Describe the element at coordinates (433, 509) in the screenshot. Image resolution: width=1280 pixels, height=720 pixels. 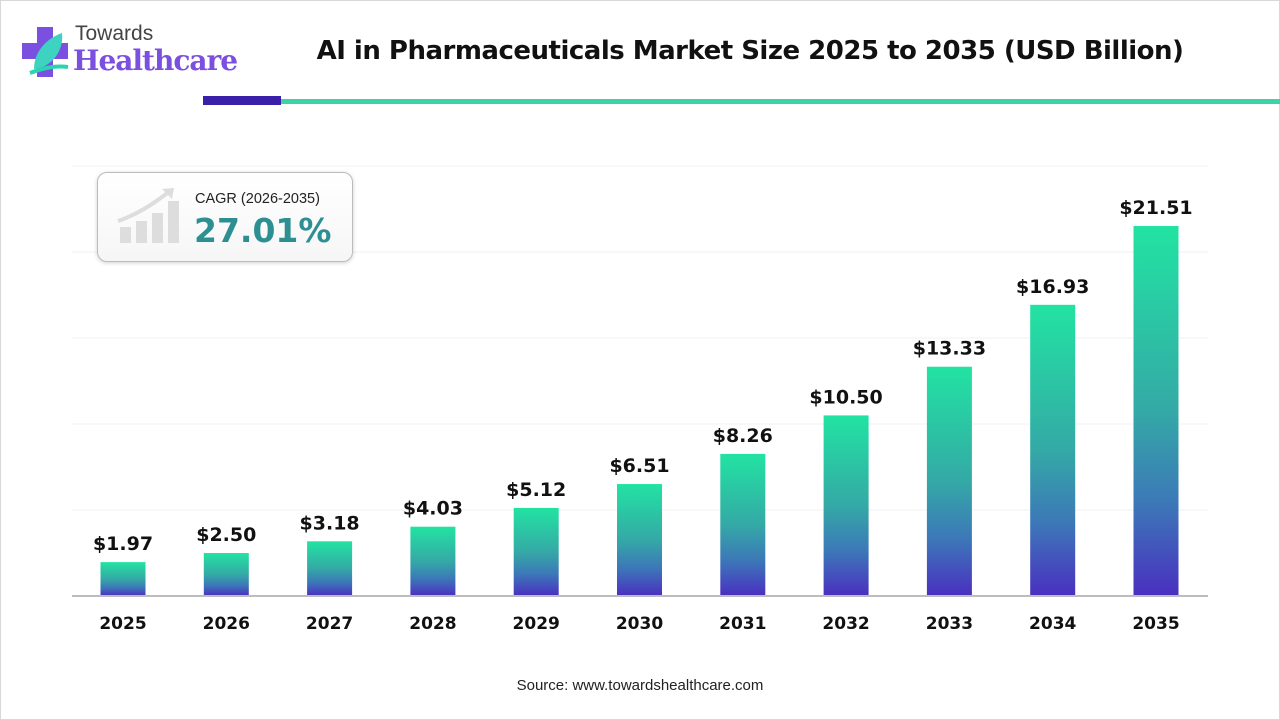
I see `data-label: $4.03` at that location.